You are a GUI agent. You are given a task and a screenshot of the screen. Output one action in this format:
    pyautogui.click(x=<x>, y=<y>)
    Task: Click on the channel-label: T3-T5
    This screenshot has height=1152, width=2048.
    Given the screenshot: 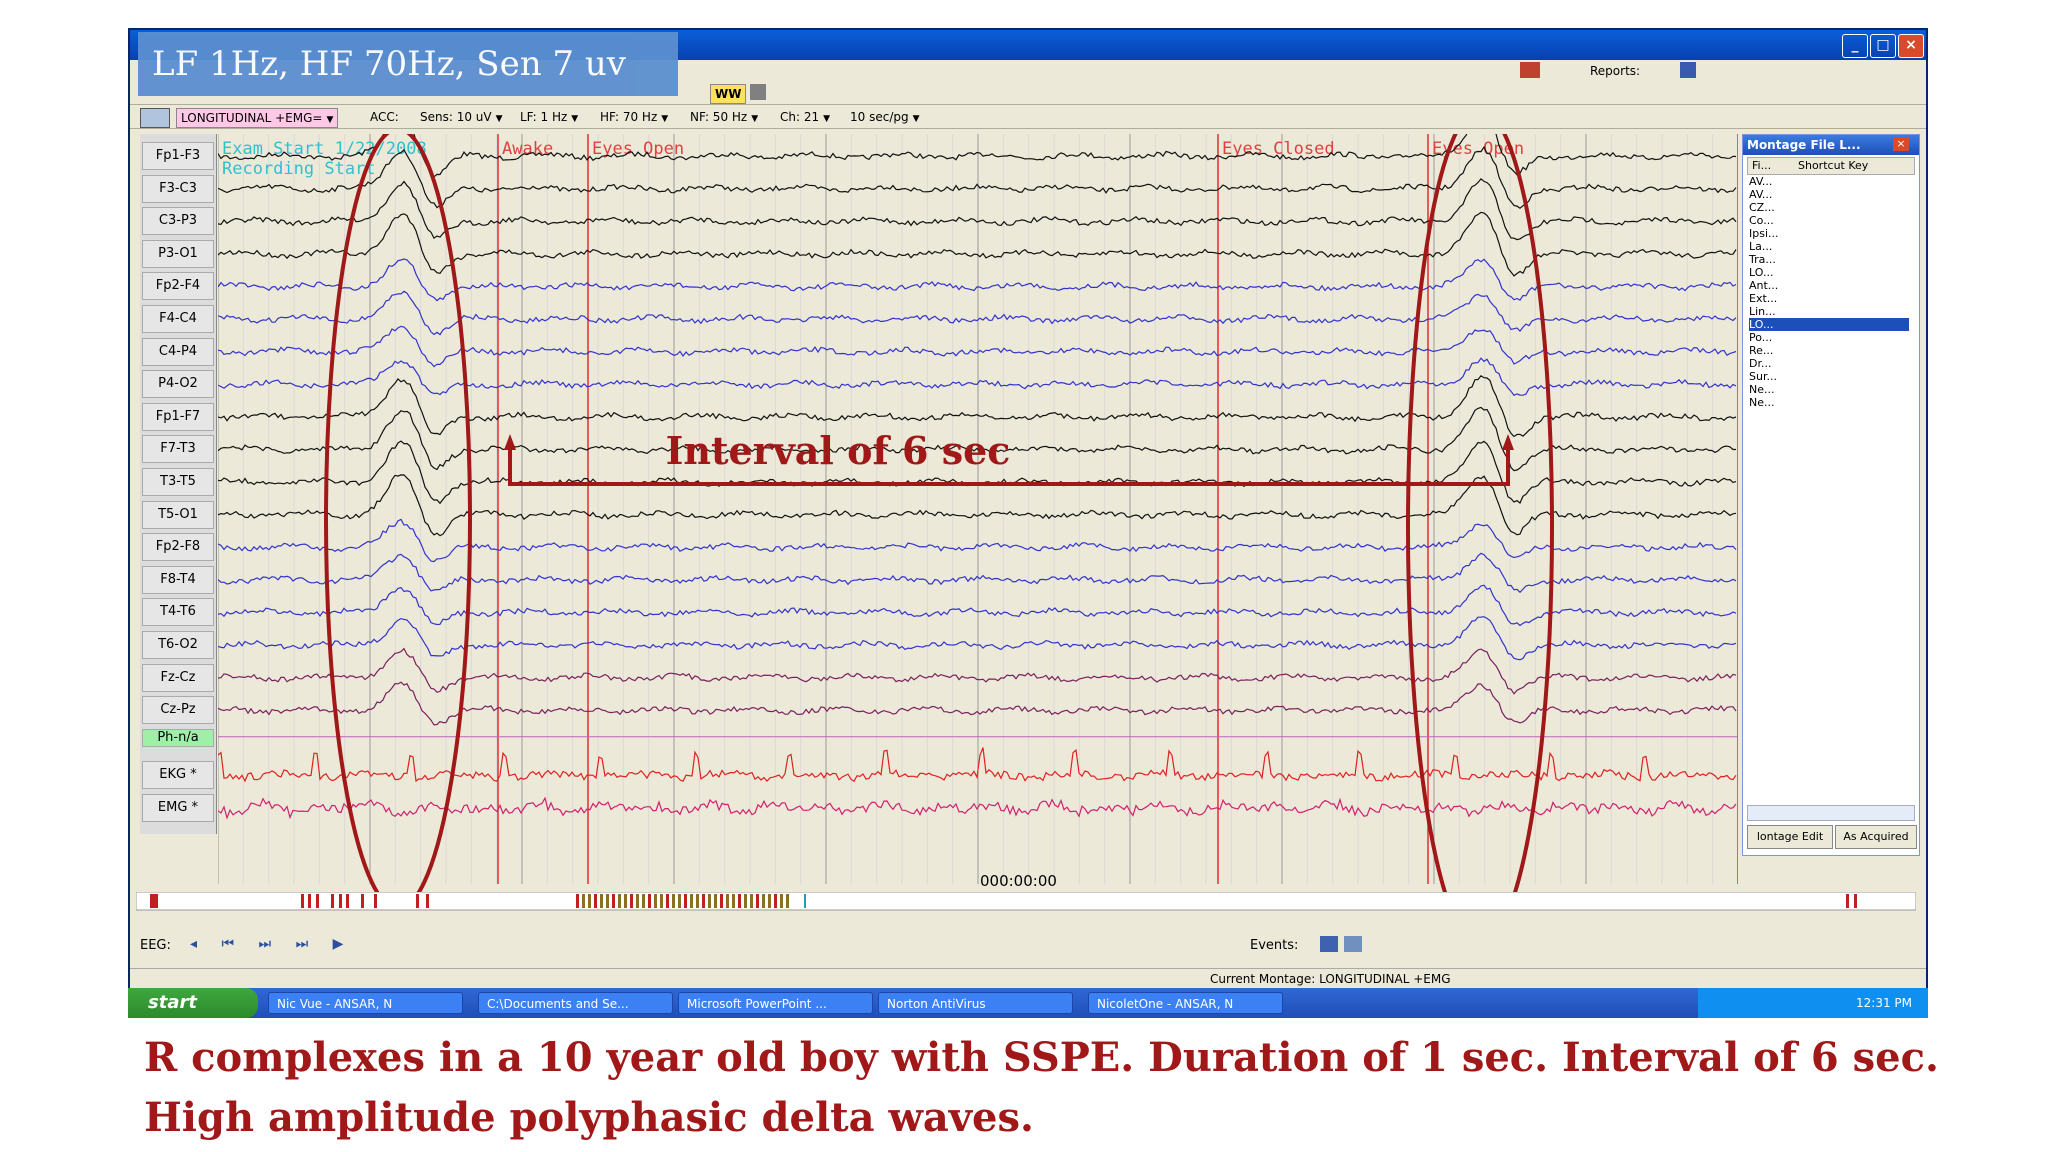 What is the action you would take?
    pyautogui.click(x=178, y=482)
    